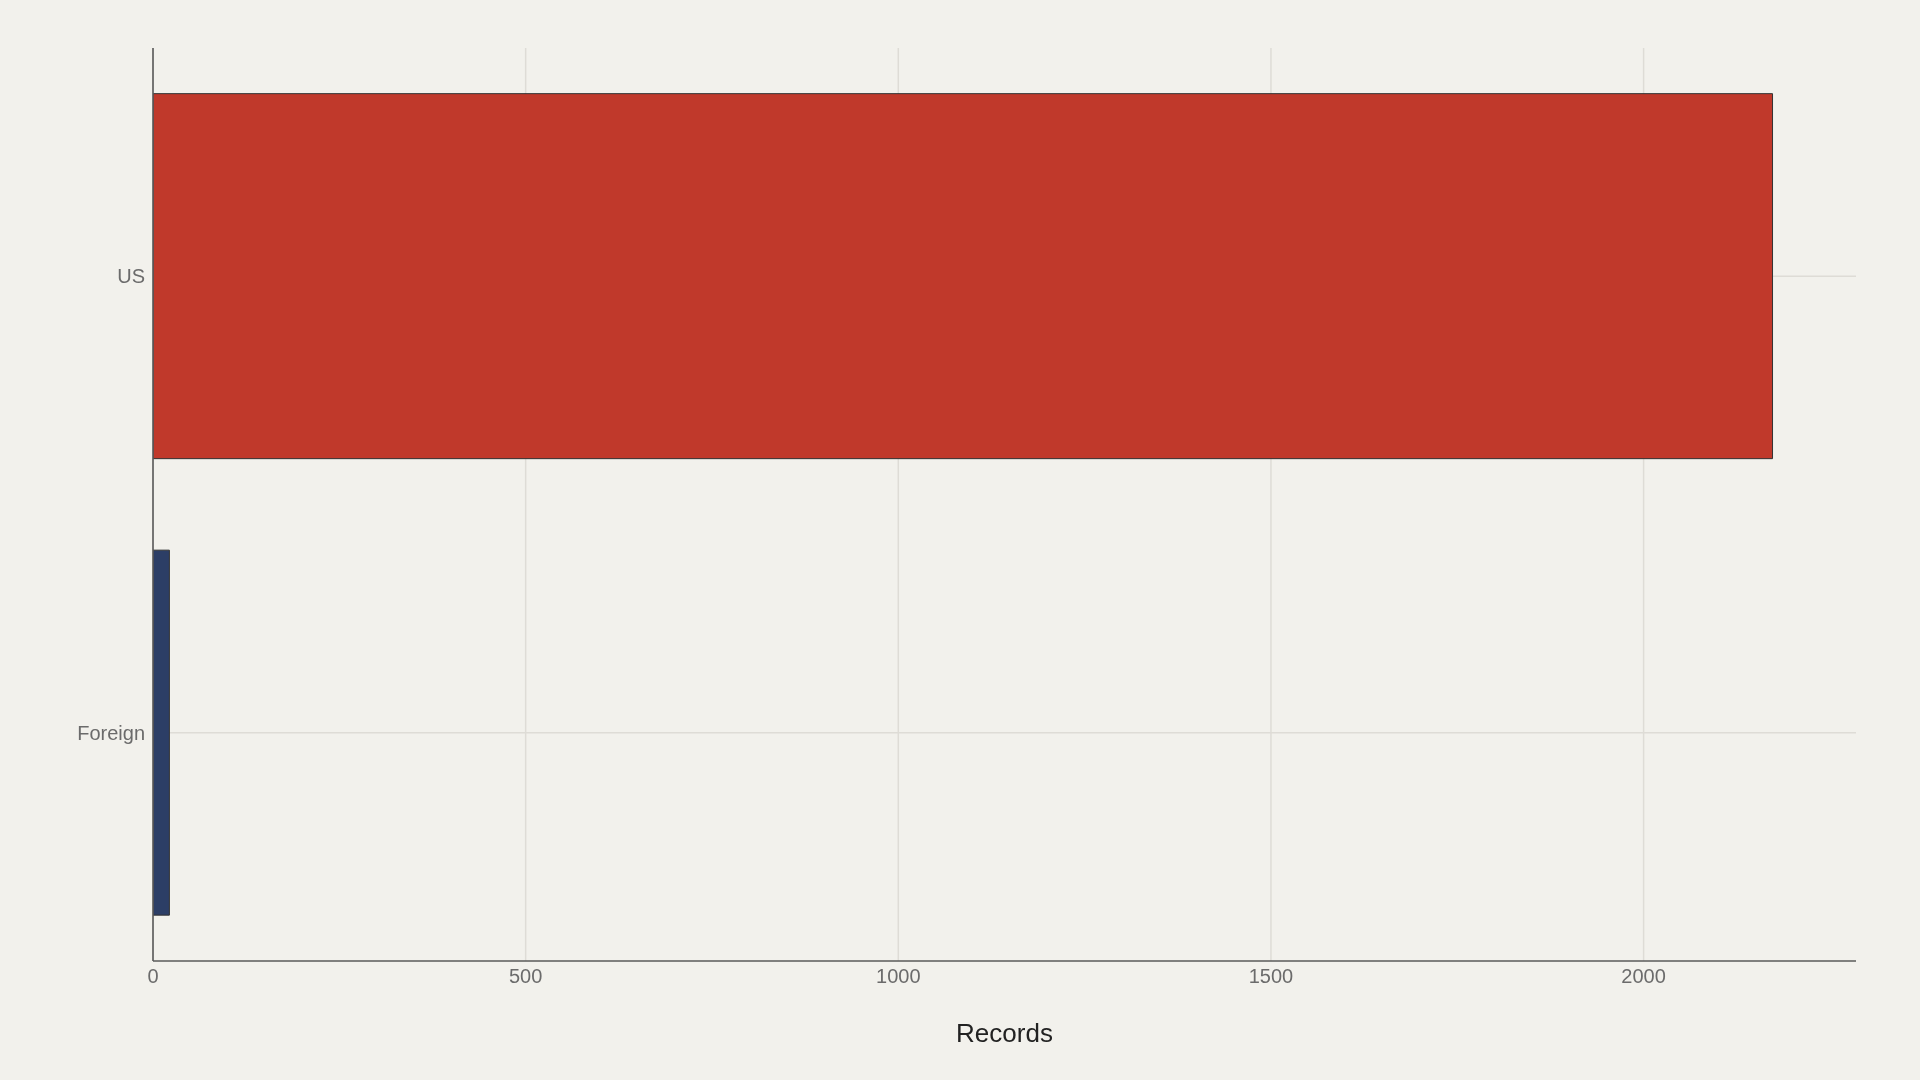 This screenshot has height=1080, width=1920. What do you see at coordinates (153, 976) in the screenshot?
I see `x-tick-label: 0` at bounding box center [153, 976].